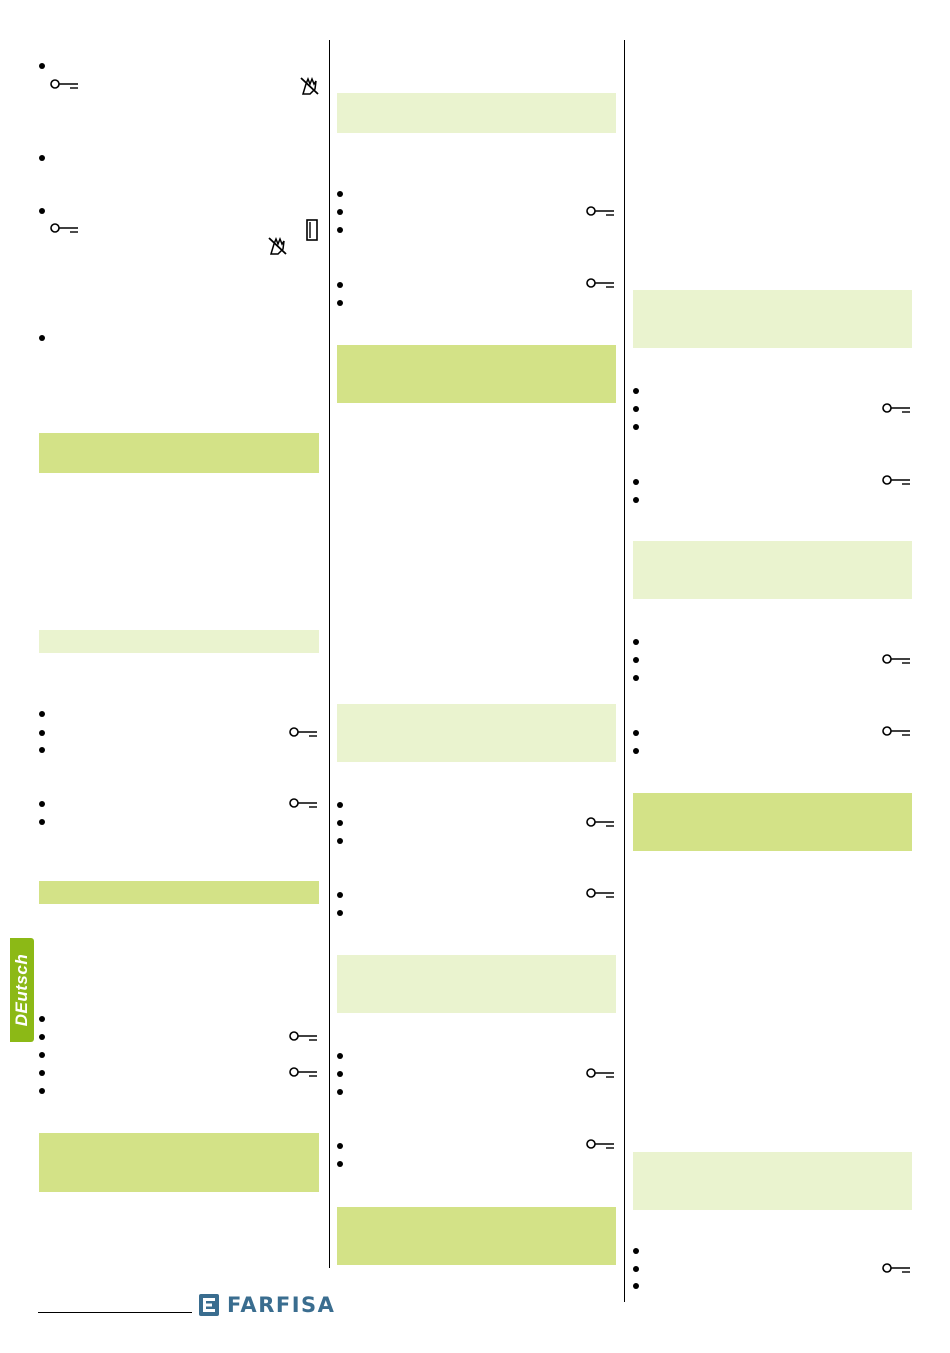 The height and width of the screenshot is (1353, 950). Describe the element at coordinates (329, 654) in the screenshot. I see `column-divider-left` at that location.